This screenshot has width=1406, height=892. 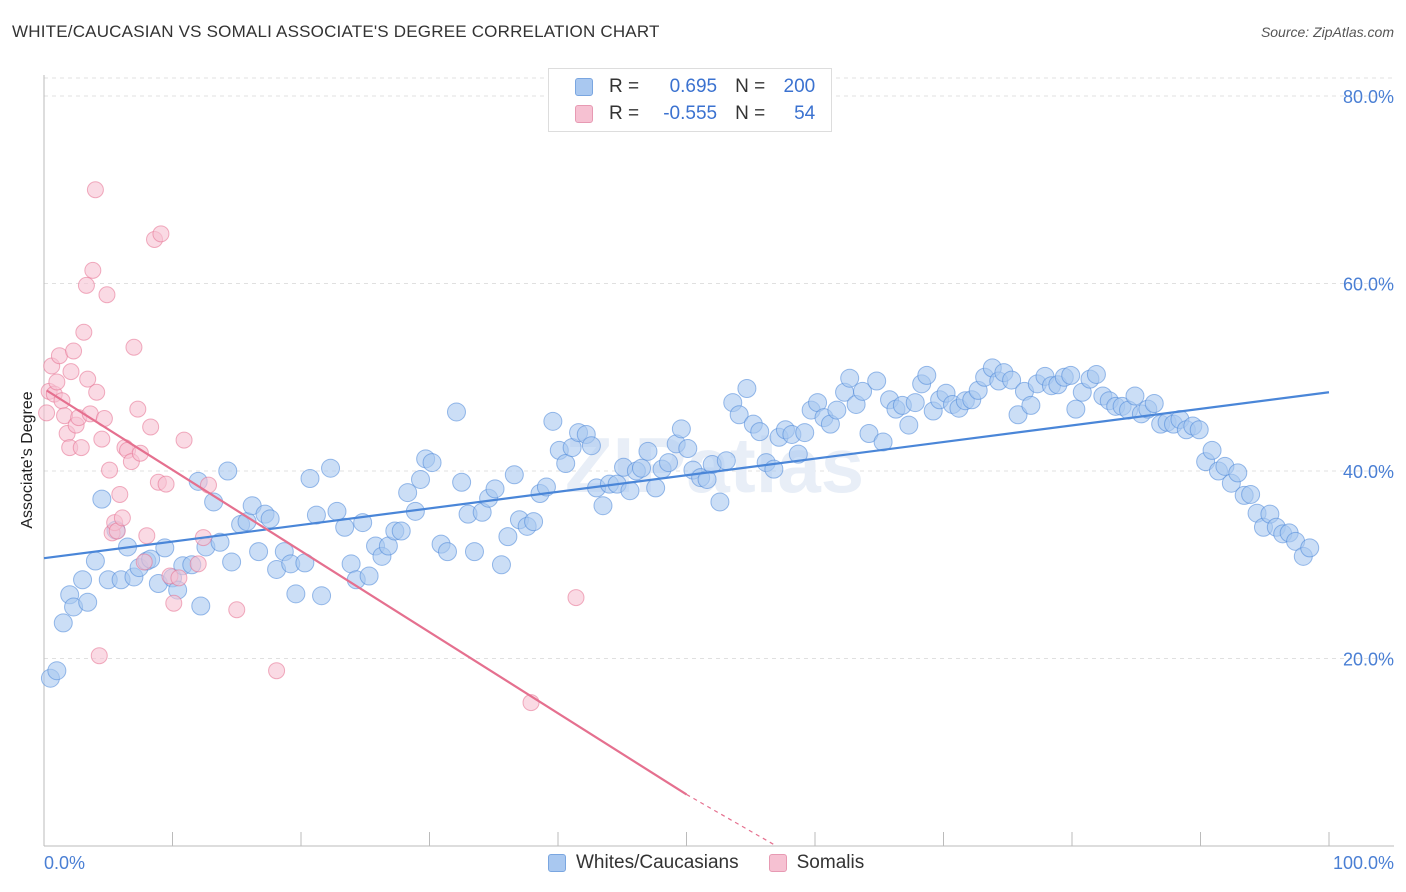 What do you see at coordinates (1368, 660) in the screenshot?
I see `y-tick-label: 20.0%` at bounding box center [1368, 660].